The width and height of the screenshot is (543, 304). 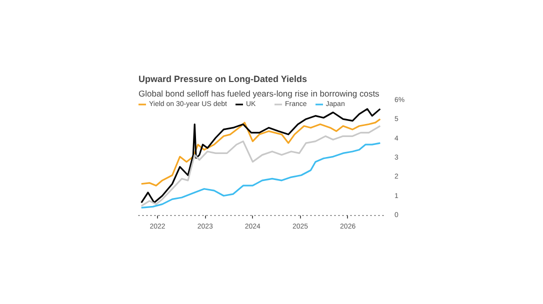 I want to click on chart-subtitle: Global bond selloff has fueled years-long rise in borrowing costs, so click(x=259, y=93).